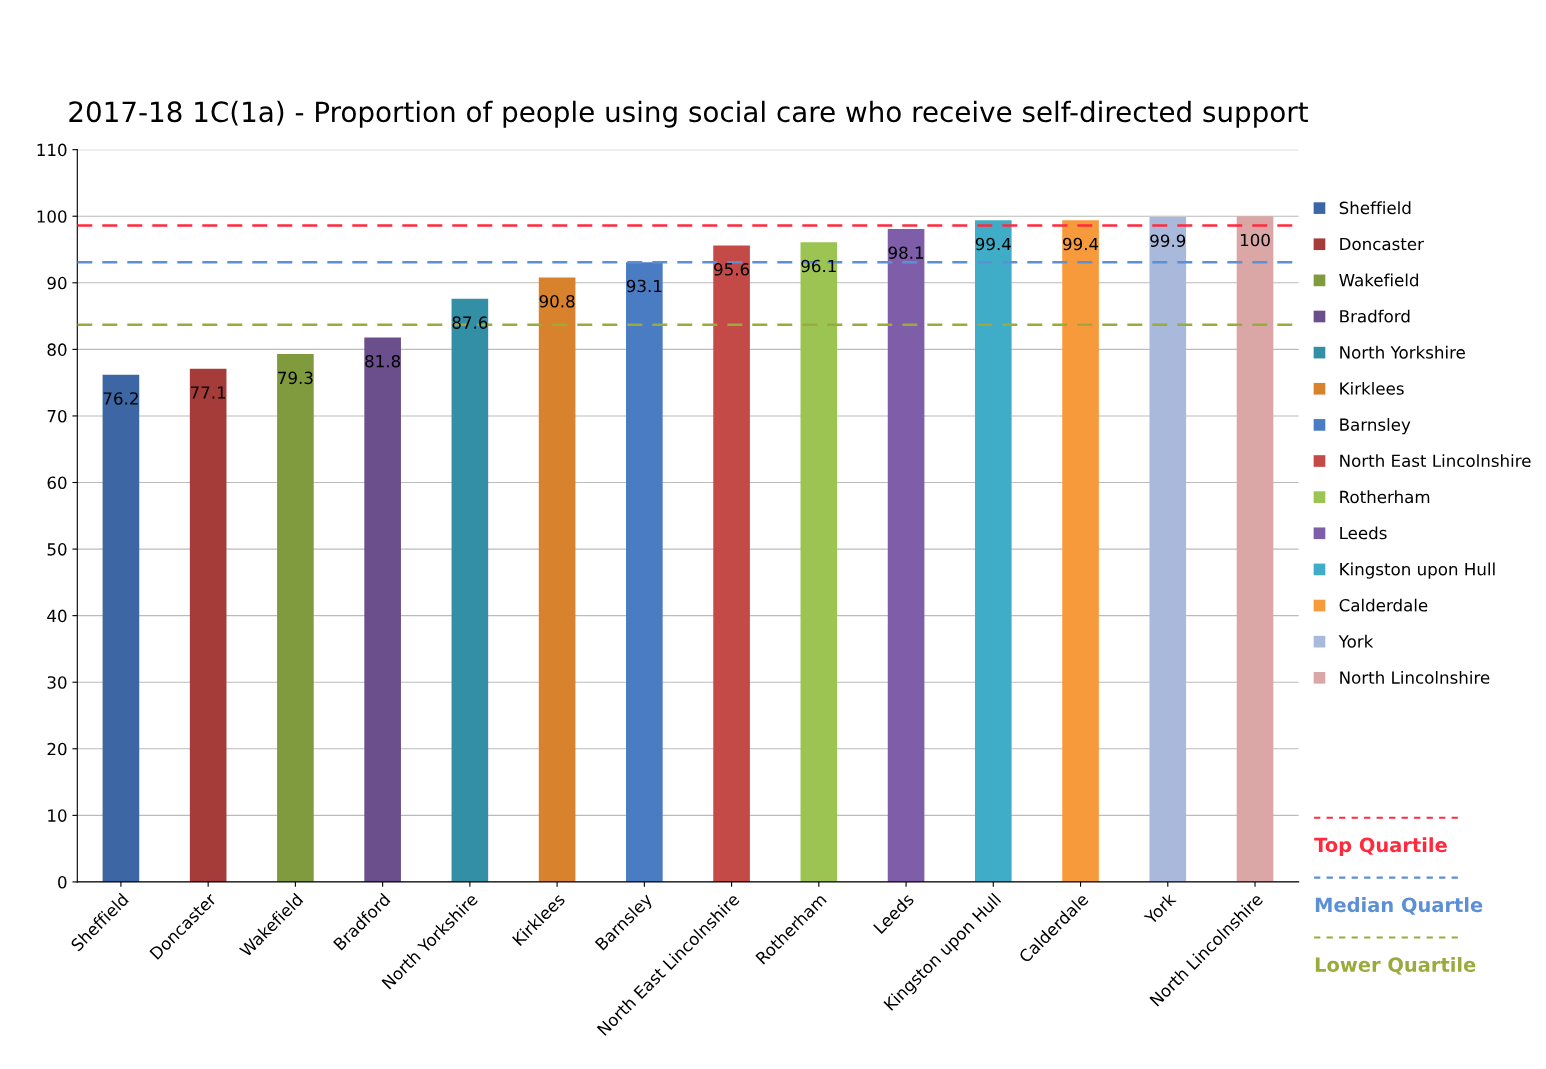  Describe the element at coordinates (1380, 847) in the screenshot. I see `ref-line-label: Top Quartile` at that location.